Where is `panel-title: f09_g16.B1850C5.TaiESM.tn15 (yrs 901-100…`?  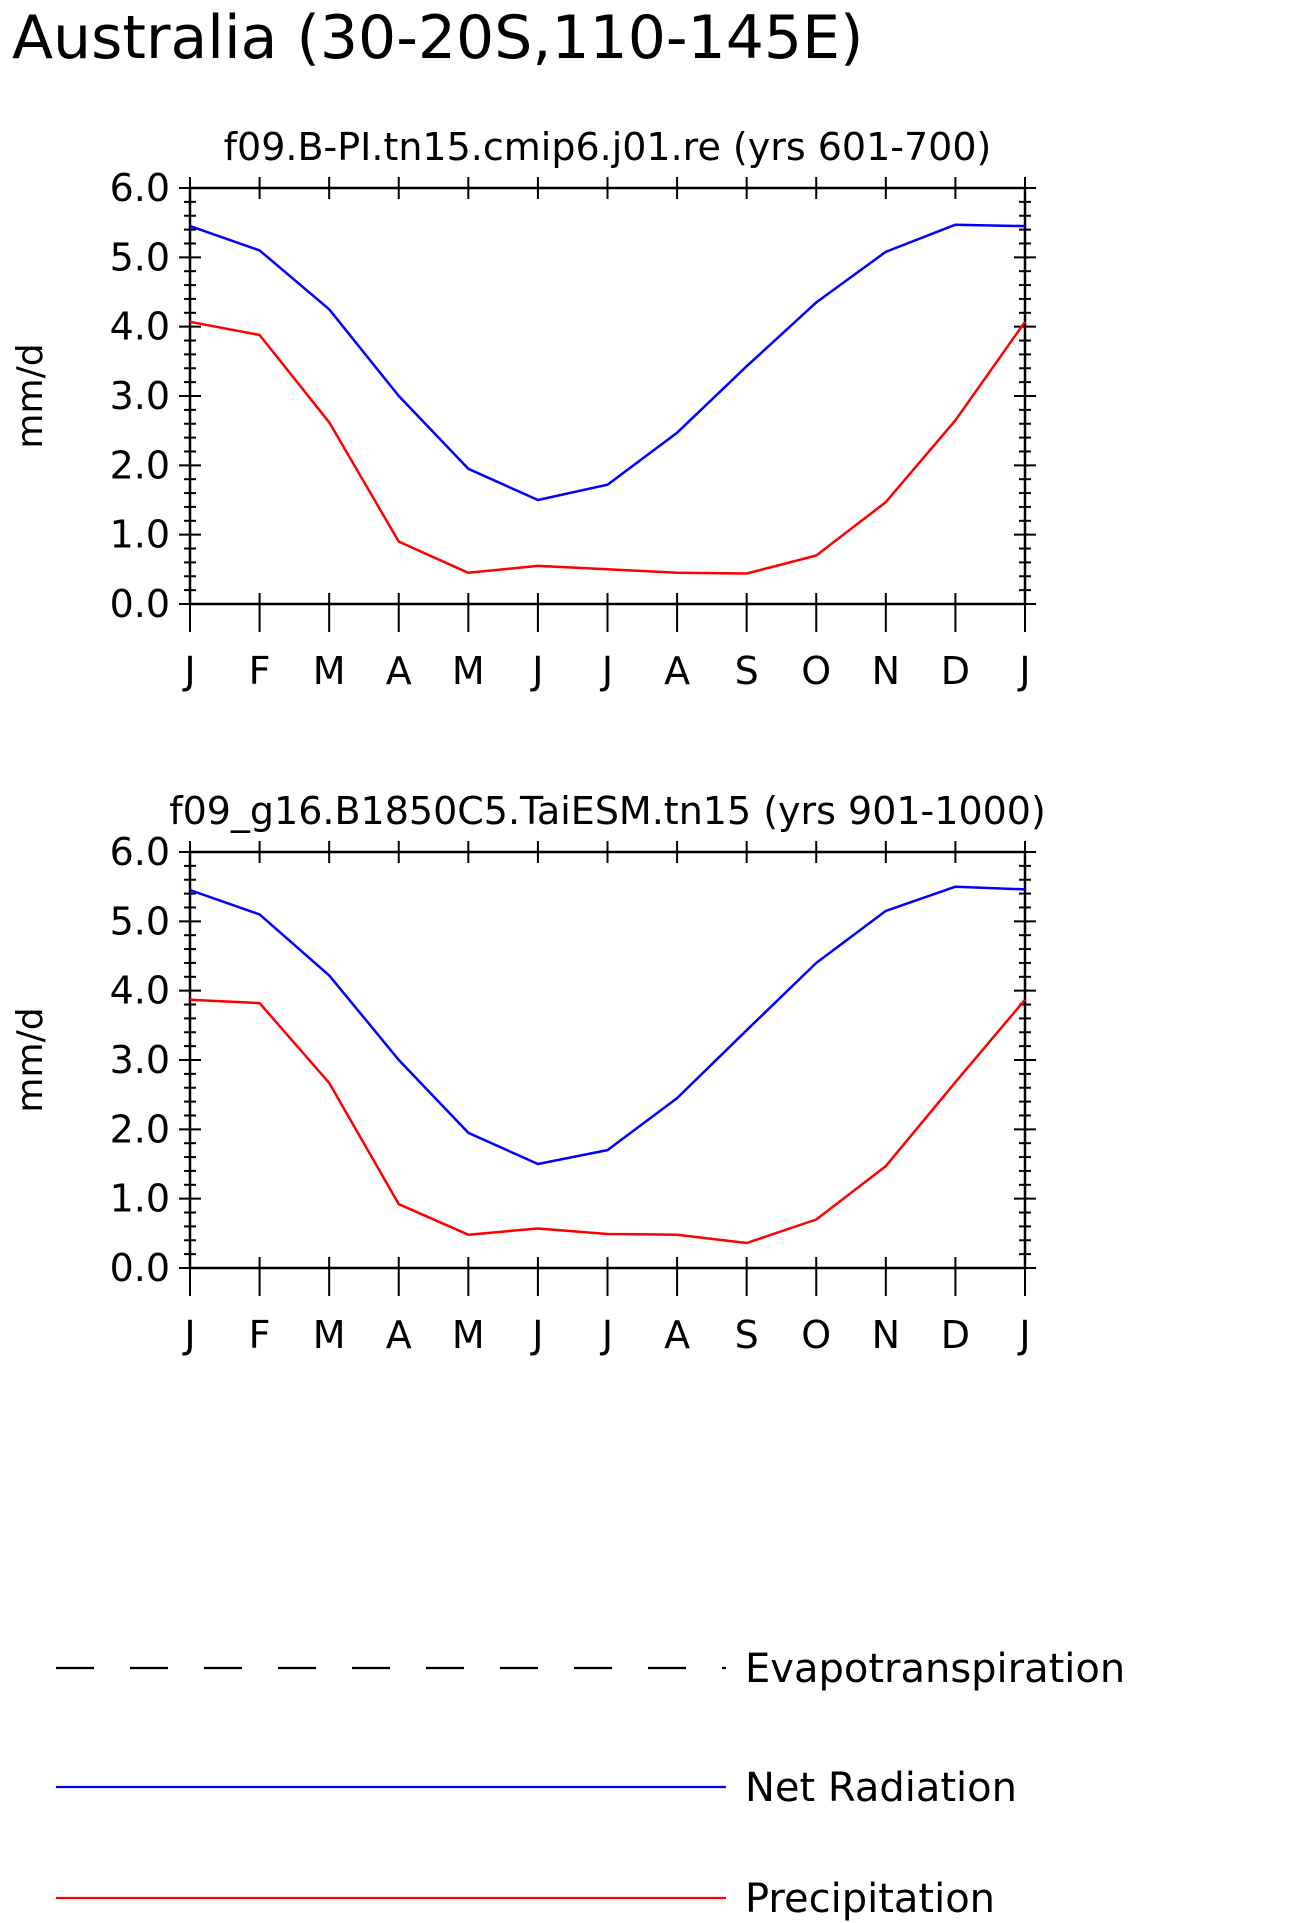 panel-title: f09_g16.B1850C5.TaiESM.tn15 (yrs 901-100… is located at coordinates (607, 811).